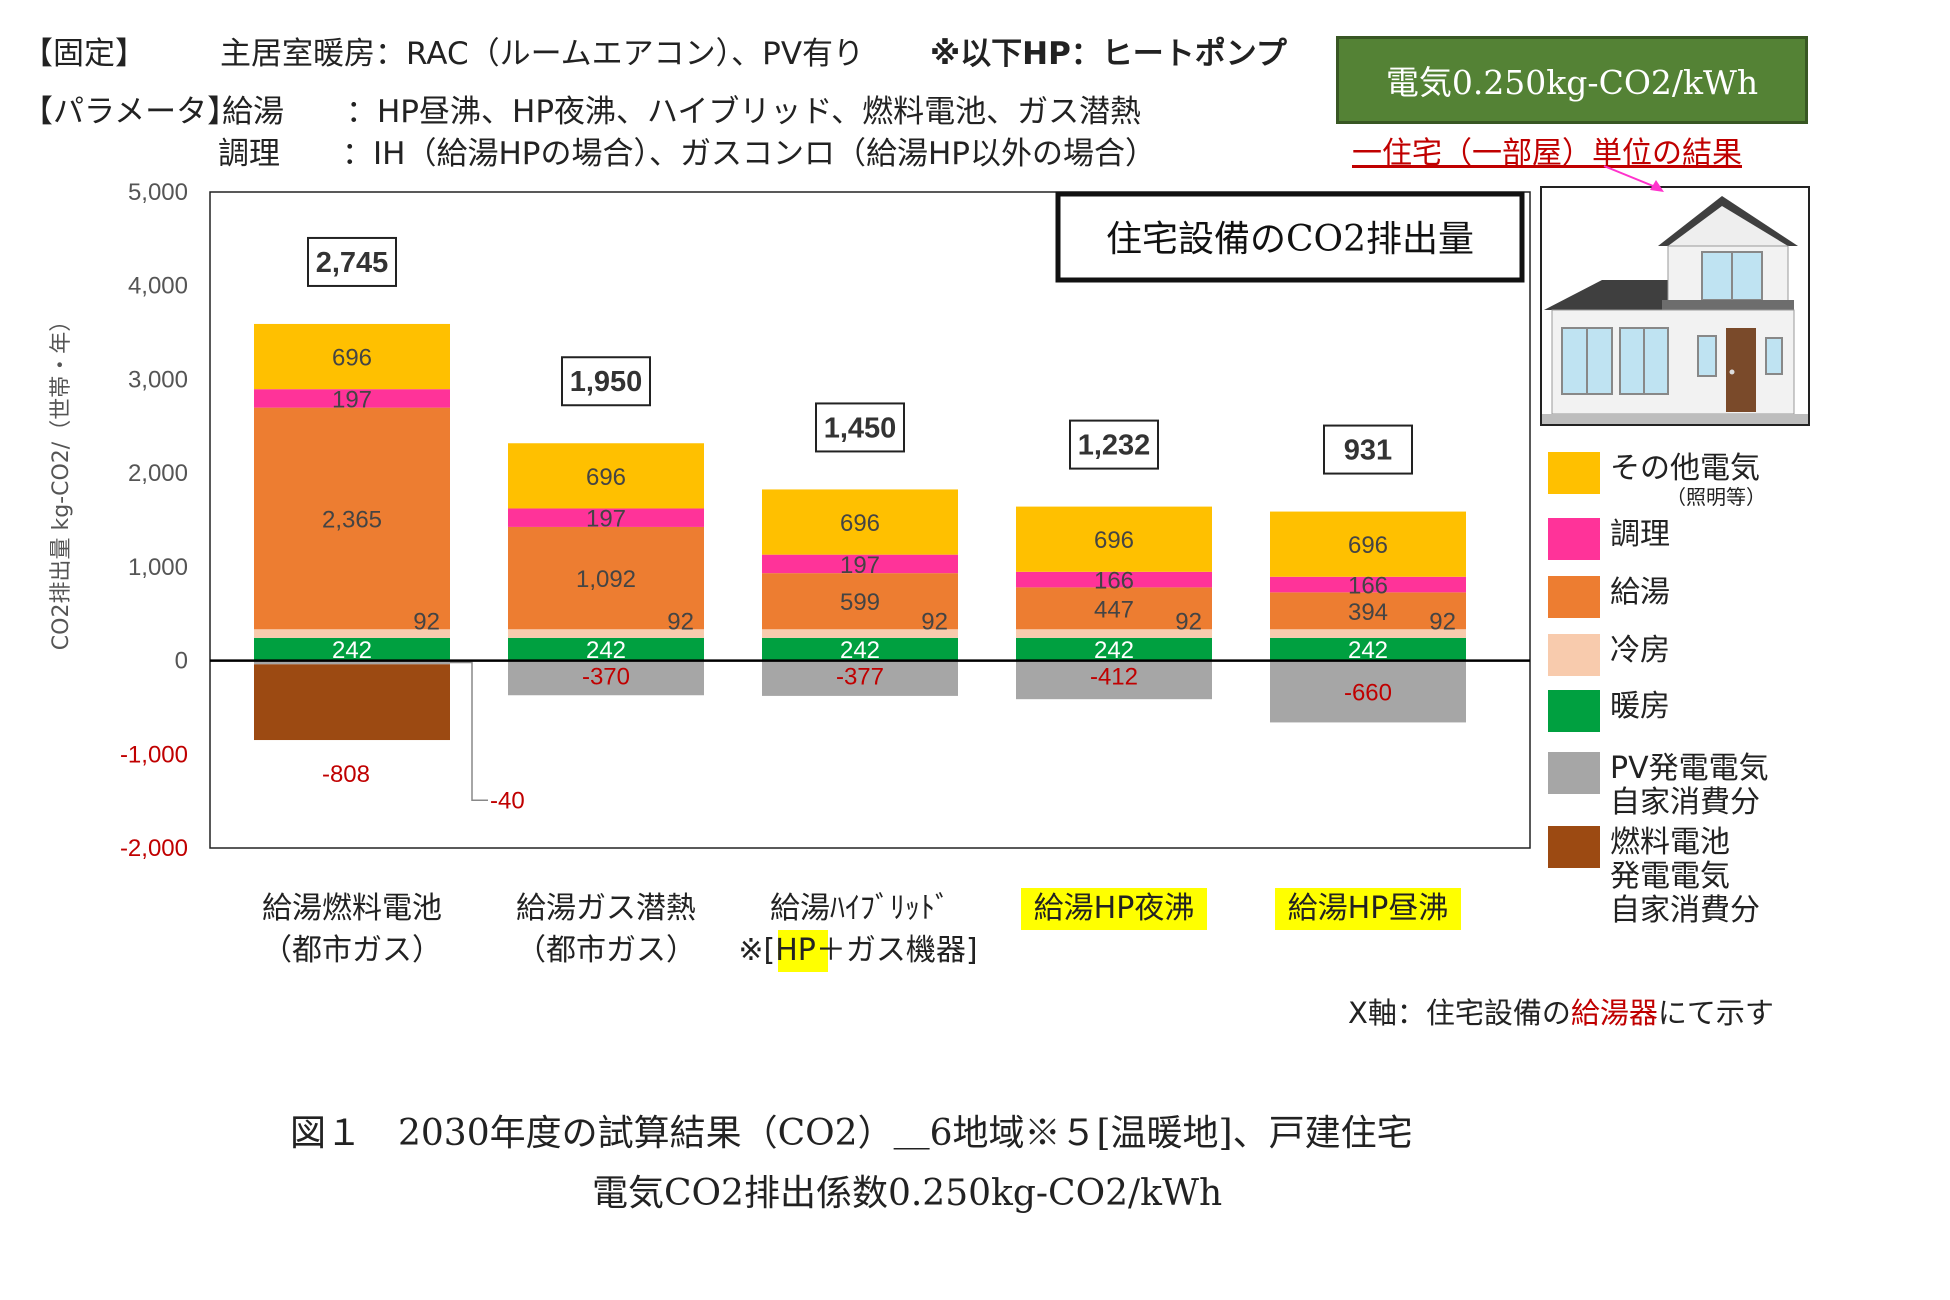  What do you see at coordinates (352, 908) in the screenshot?
I see `category-label: 給湯燃料電池` at bounding box center [352, 908].